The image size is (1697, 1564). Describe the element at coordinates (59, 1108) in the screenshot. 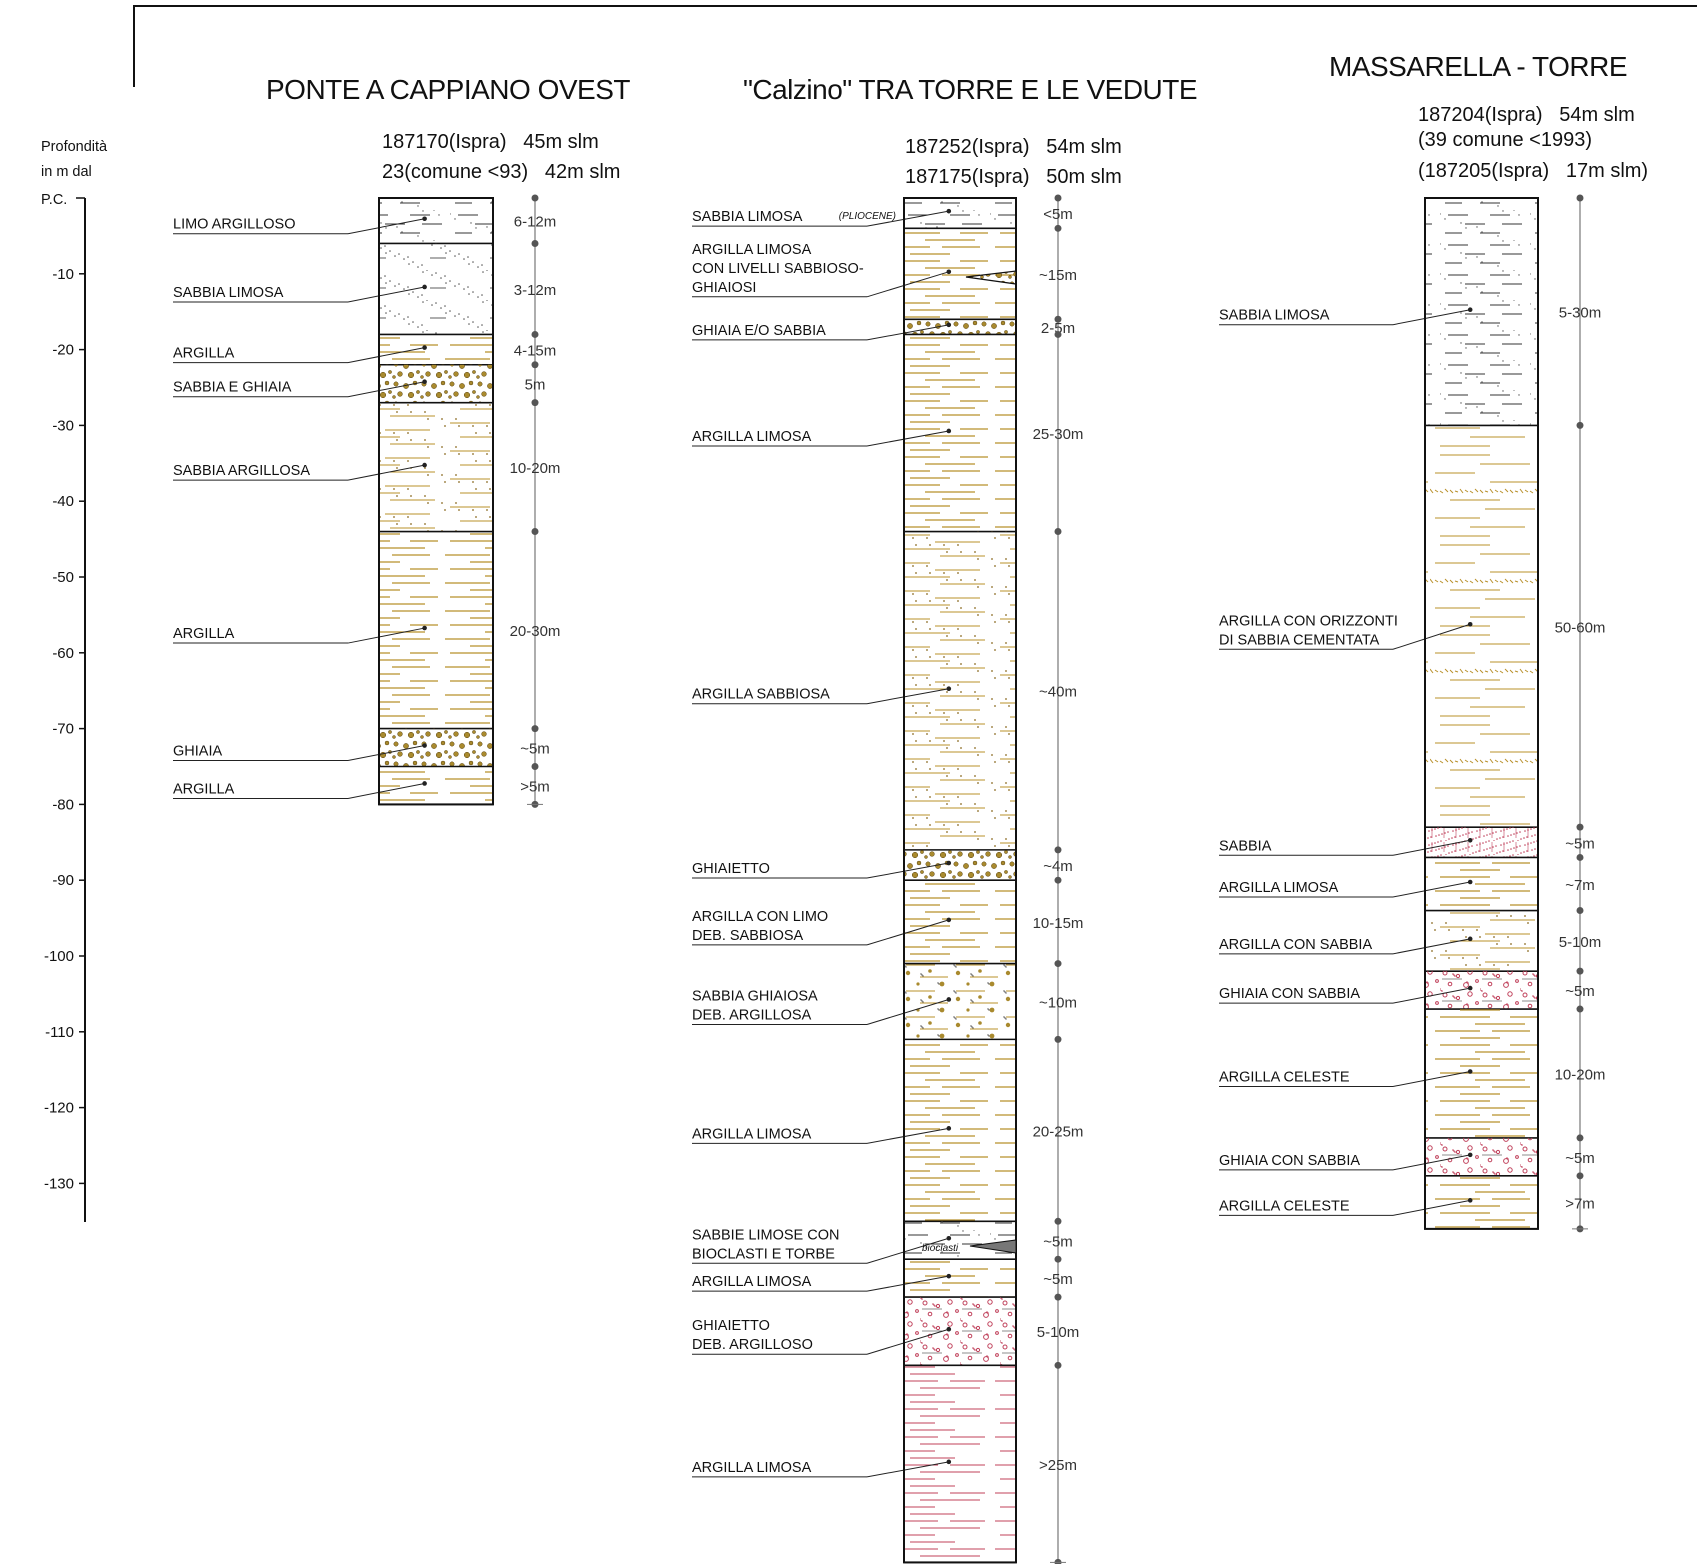

I see `axis-tick-label: -120` at that location.